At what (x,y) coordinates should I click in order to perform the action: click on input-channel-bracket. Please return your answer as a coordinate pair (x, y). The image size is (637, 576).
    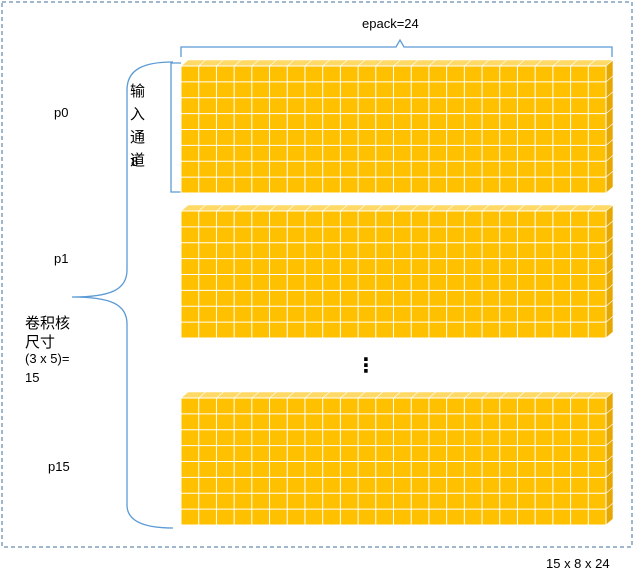
    Looking at the image, I should click on (175, 127).